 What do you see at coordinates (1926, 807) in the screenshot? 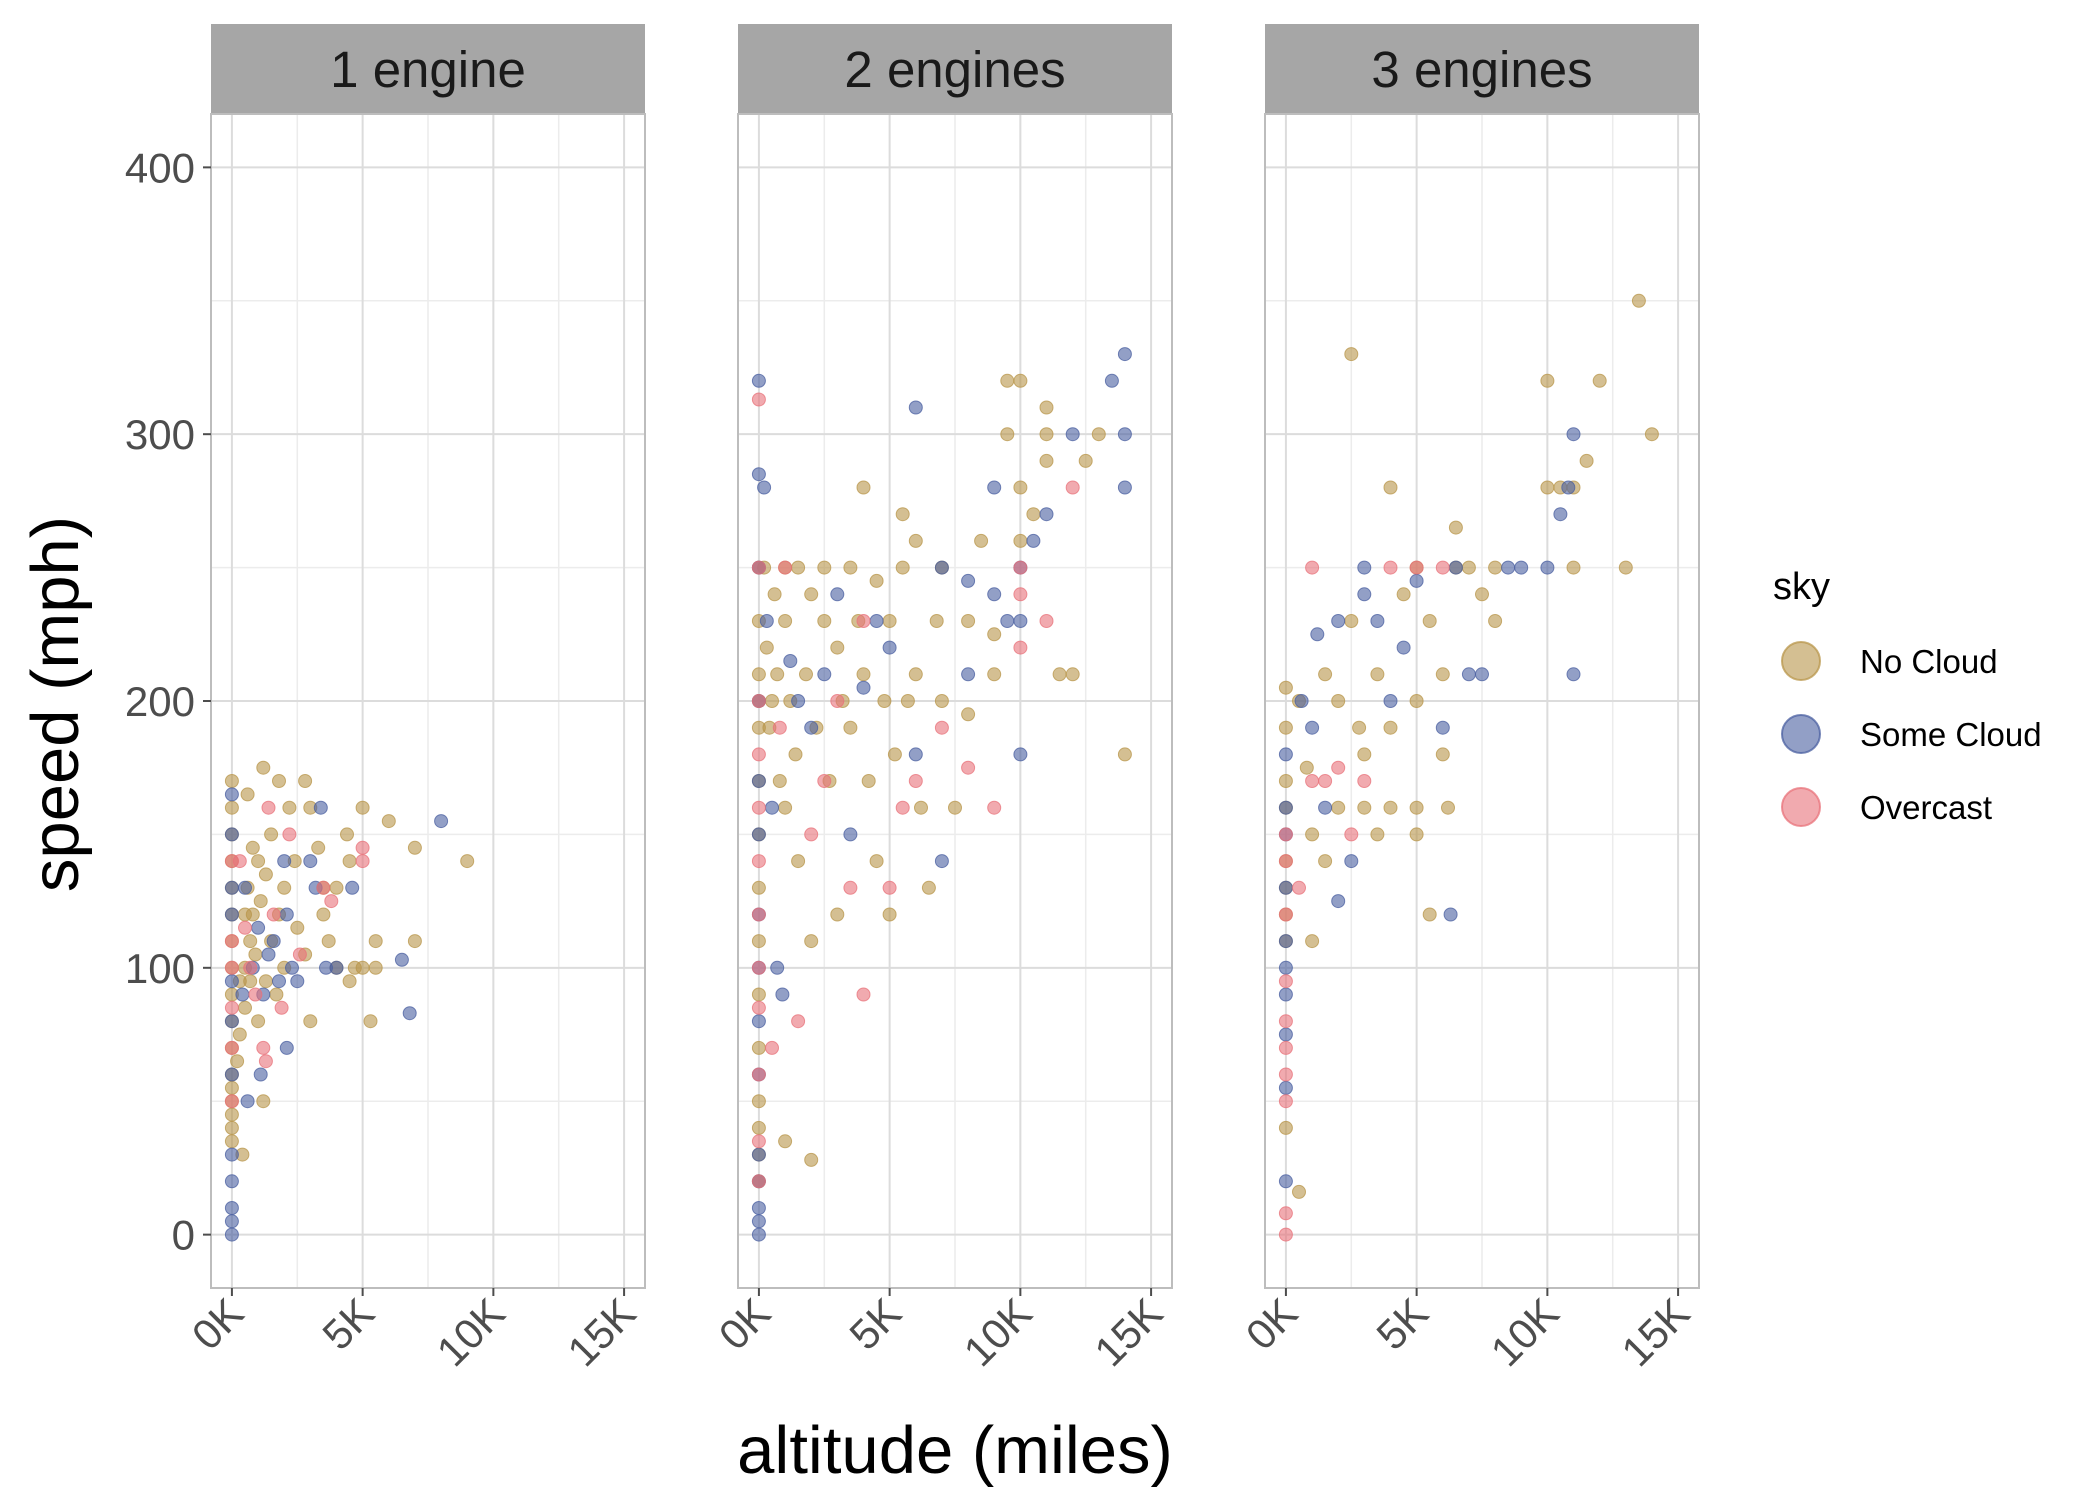
I see `legend-label: Overcast` at bounding box center [1926, 807].